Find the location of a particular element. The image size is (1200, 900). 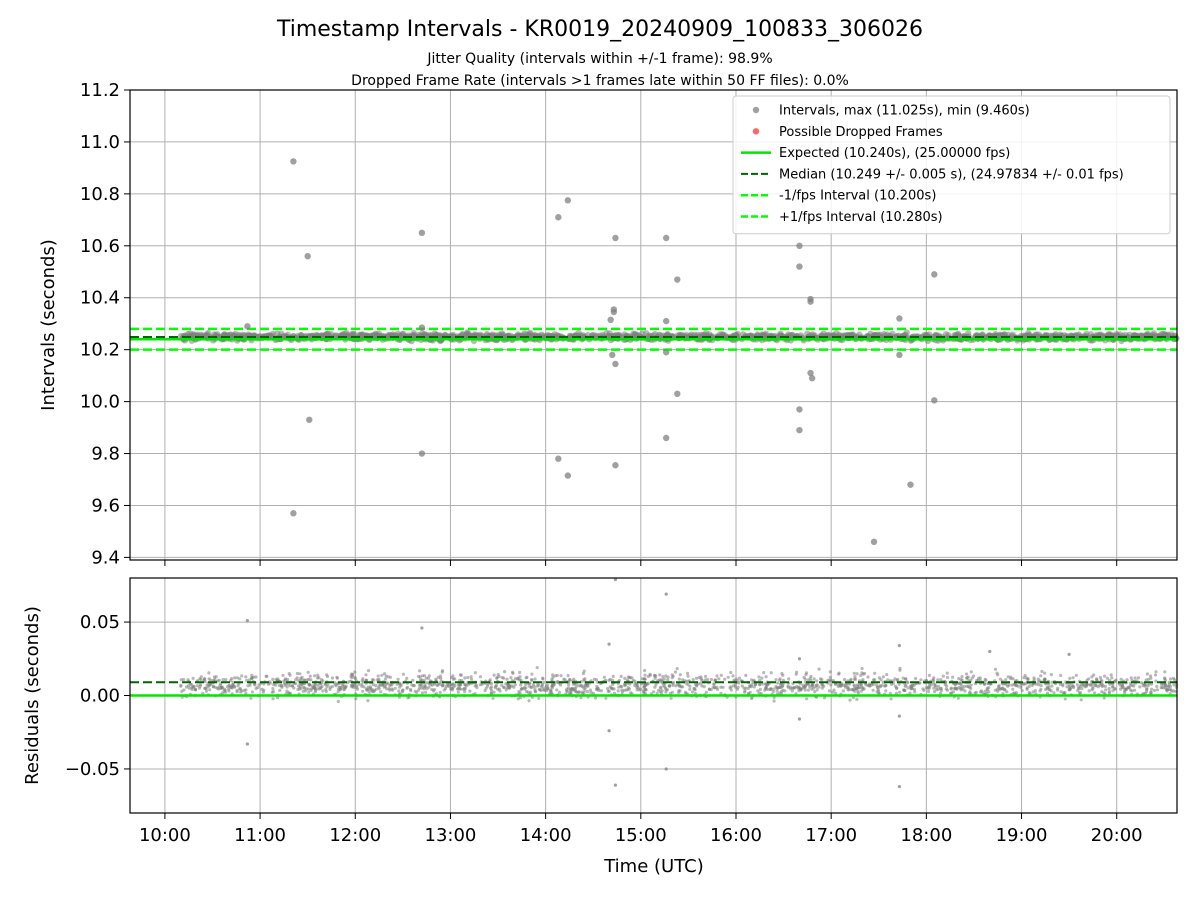

y-tick-label: 10.6 is located at coordinates (100, 246).